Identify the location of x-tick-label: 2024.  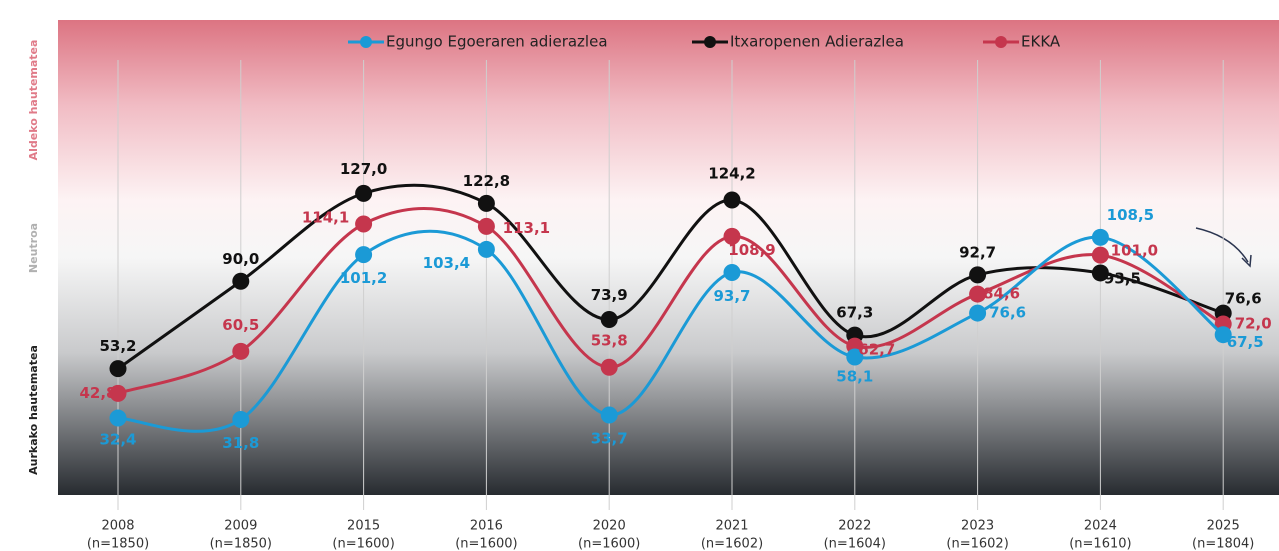
(1100, 526).